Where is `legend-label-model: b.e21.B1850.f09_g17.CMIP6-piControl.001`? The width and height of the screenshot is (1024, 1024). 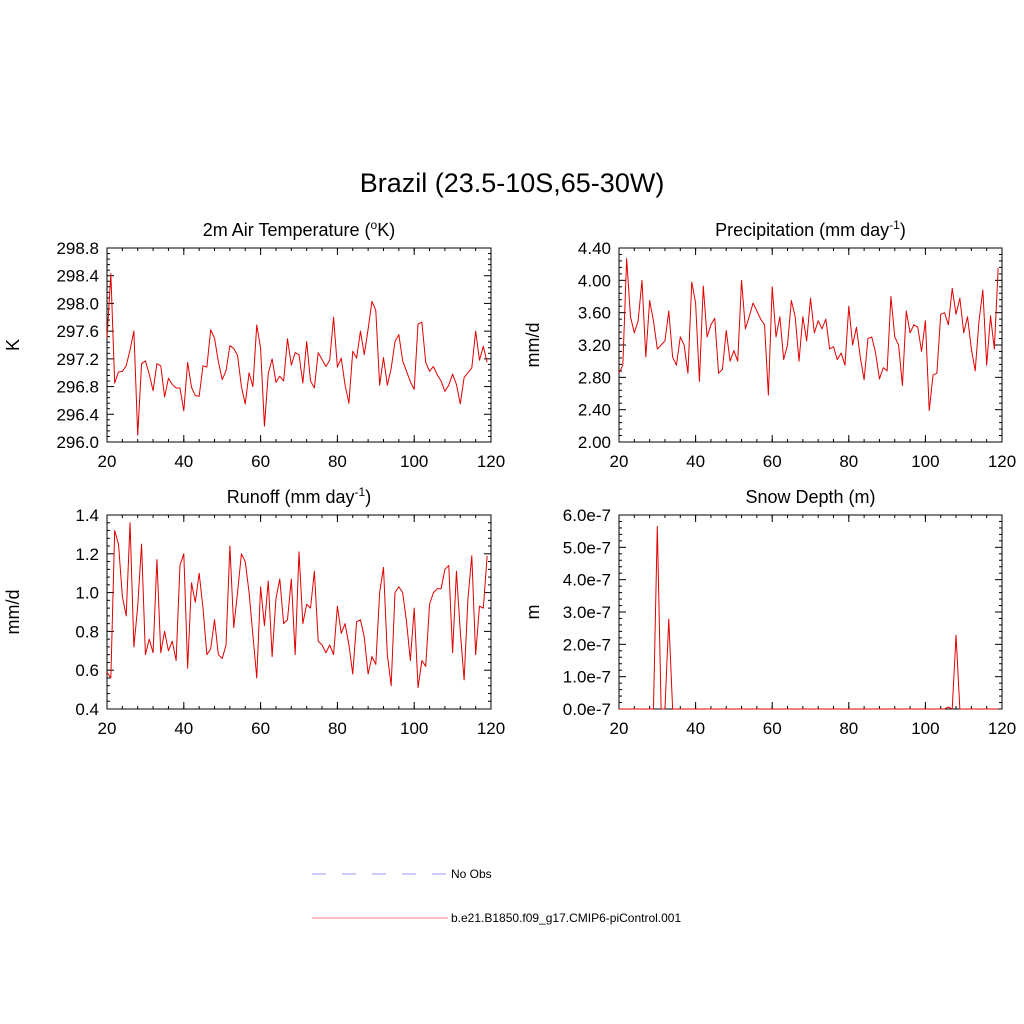 legend-label-model: b.e21.B1850.f09_g17.CMIP6-piControl.001 is located at coordinates (566, 918).